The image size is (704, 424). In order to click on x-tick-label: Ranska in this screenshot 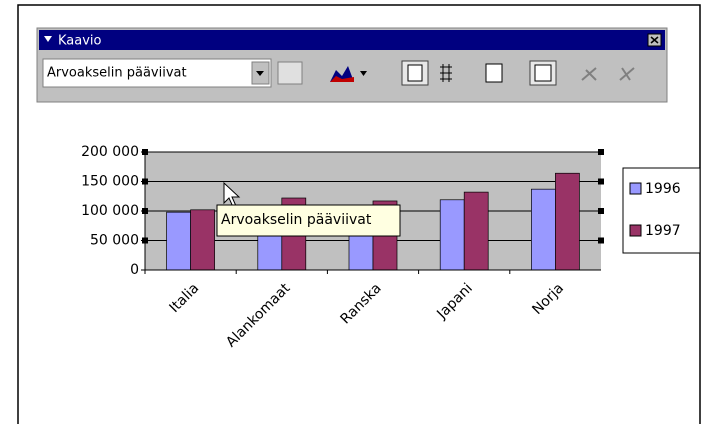, I will do `click(361, 303)`.